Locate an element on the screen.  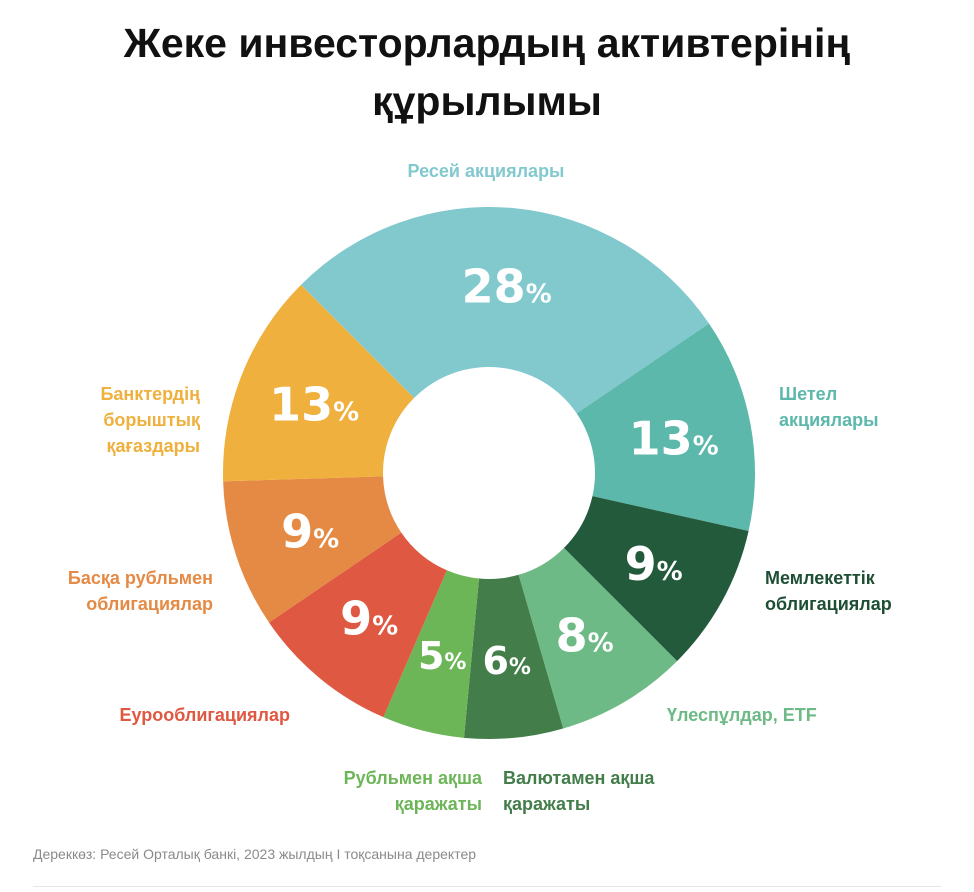
category-label-line: Еурооблигациялар is located at coordinates (204, 715).